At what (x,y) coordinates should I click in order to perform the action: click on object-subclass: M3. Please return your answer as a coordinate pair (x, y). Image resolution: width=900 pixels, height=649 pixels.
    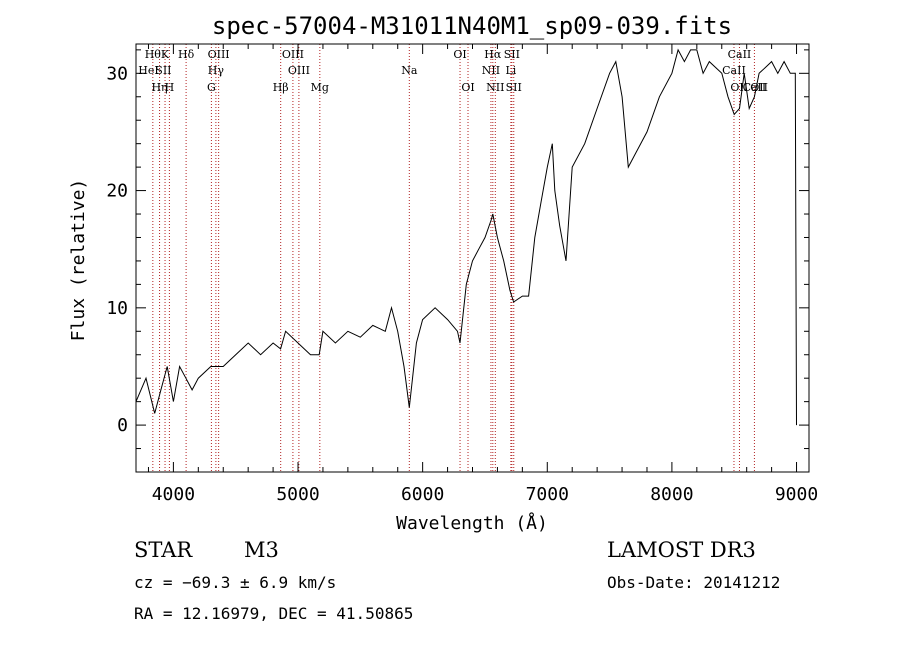
    Looking at the image, I should click on (261, 550).